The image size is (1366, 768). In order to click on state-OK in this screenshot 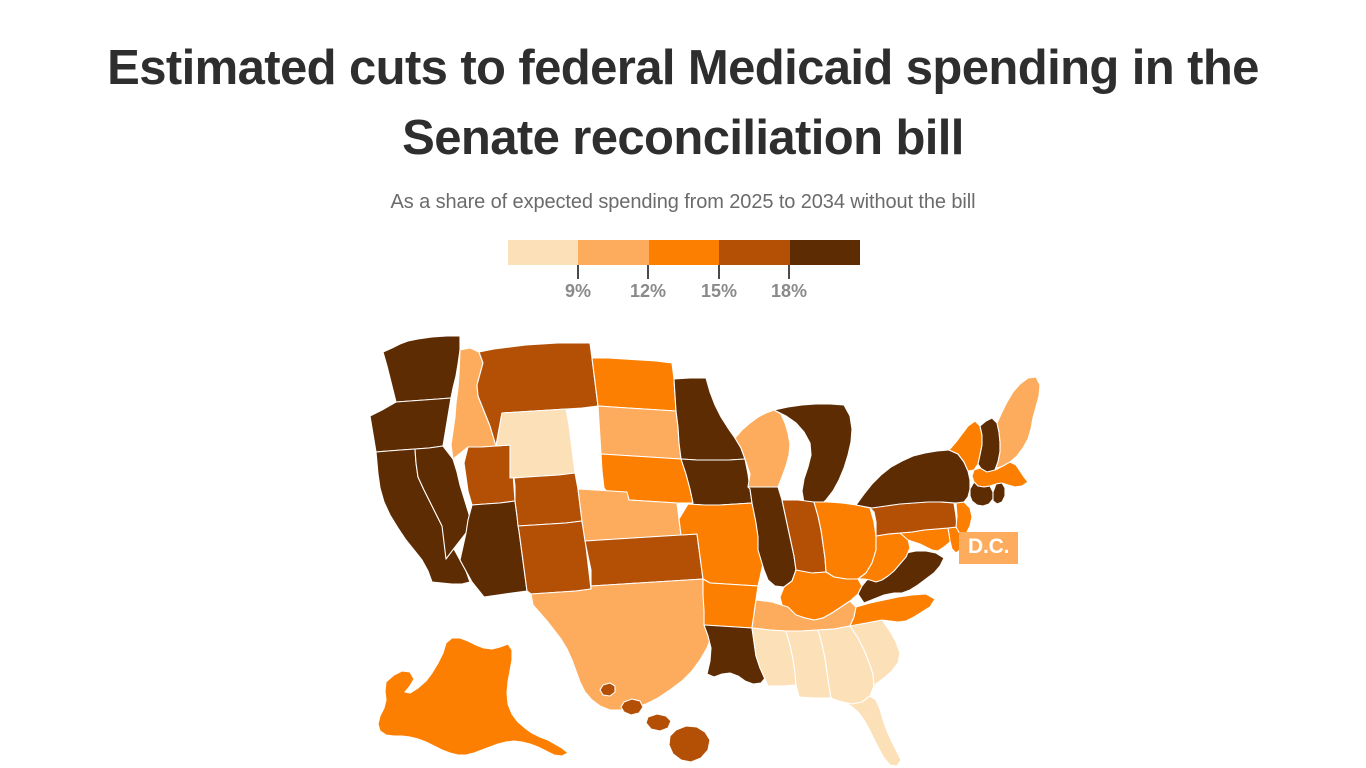, I will do `click(644, 560)`.